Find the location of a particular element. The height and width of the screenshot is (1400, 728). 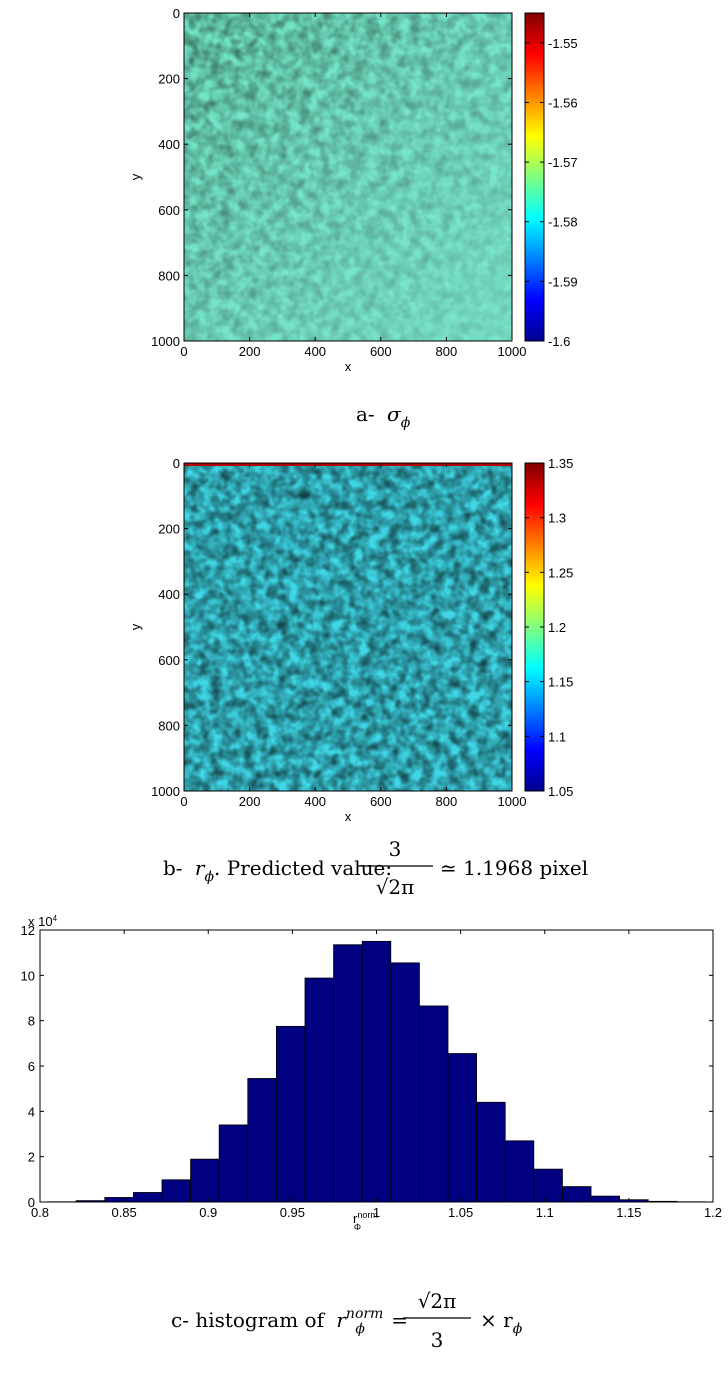

x-tick-label: 1.05 is located at coordinates (460, 1212).